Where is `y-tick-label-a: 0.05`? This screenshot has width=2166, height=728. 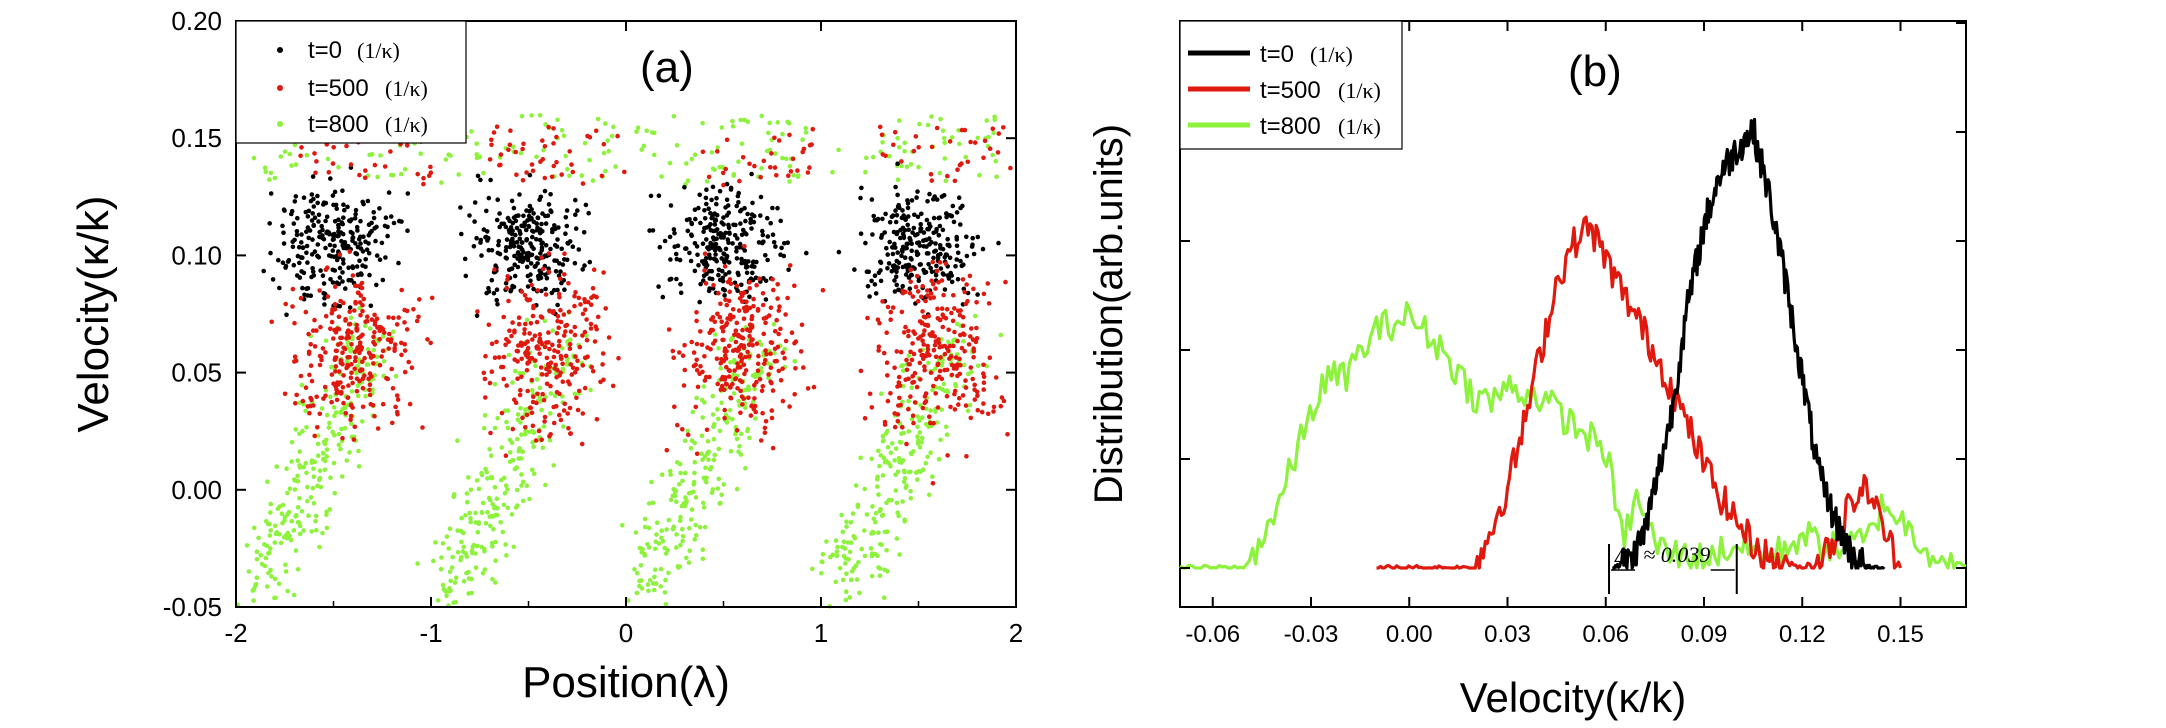 y-tick-label-a: 0.05 is located at coordinates (196, 373).